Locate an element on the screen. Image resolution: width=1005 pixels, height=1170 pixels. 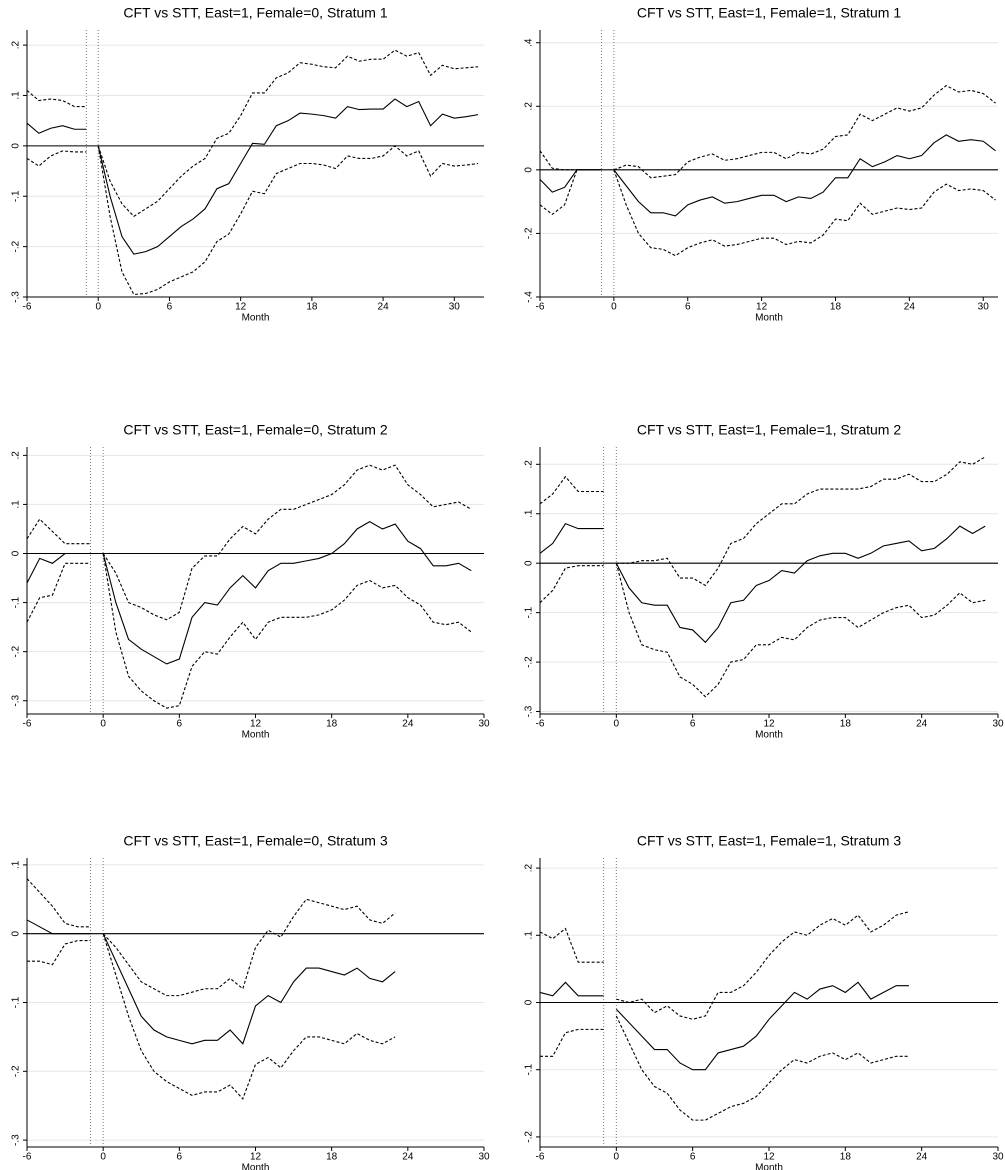
chart-title: CFT vs STT, East=1, Female=0, Stratum 1 is located at coordinates (255, 13).